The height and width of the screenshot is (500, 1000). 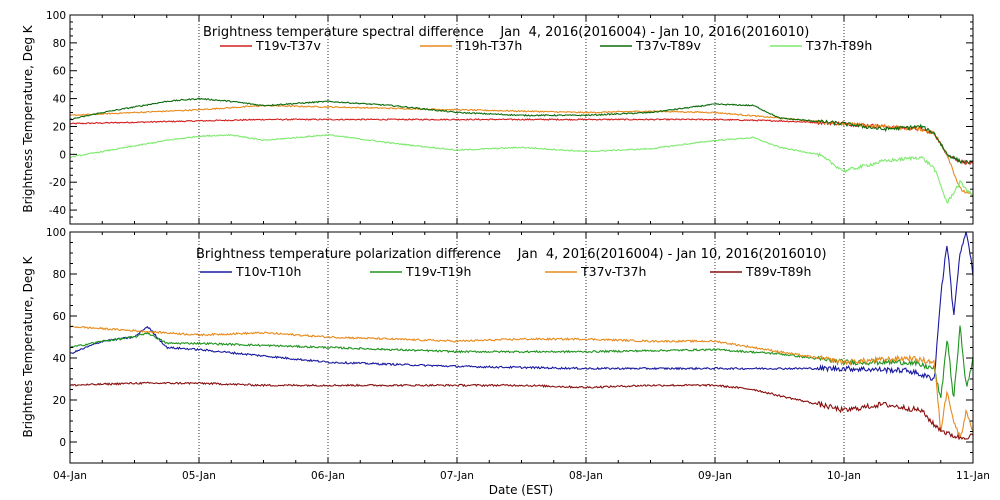 What do you see at coordinates (778, 271) in the screenshot?
I see `legend-label-t89v-t89h: T89v-T89h` at bounding box center [778, 271].